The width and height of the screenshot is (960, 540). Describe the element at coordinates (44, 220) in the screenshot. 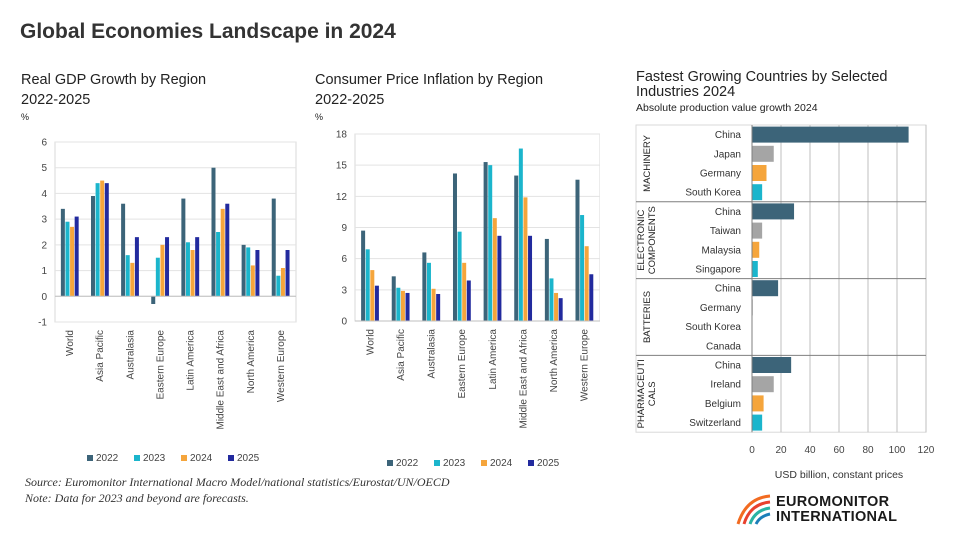

I see `gdp-y-tick-label: 3` at that location.